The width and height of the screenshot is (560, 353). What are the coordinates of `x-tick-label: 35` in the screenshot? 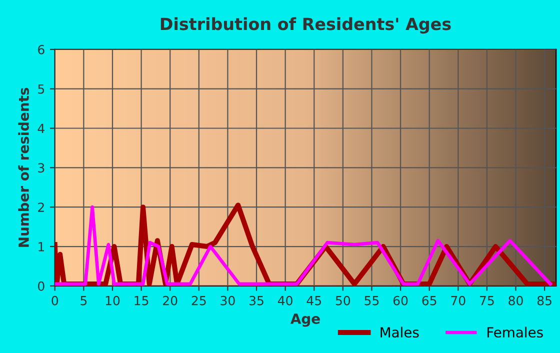 It's located at (257, 301).